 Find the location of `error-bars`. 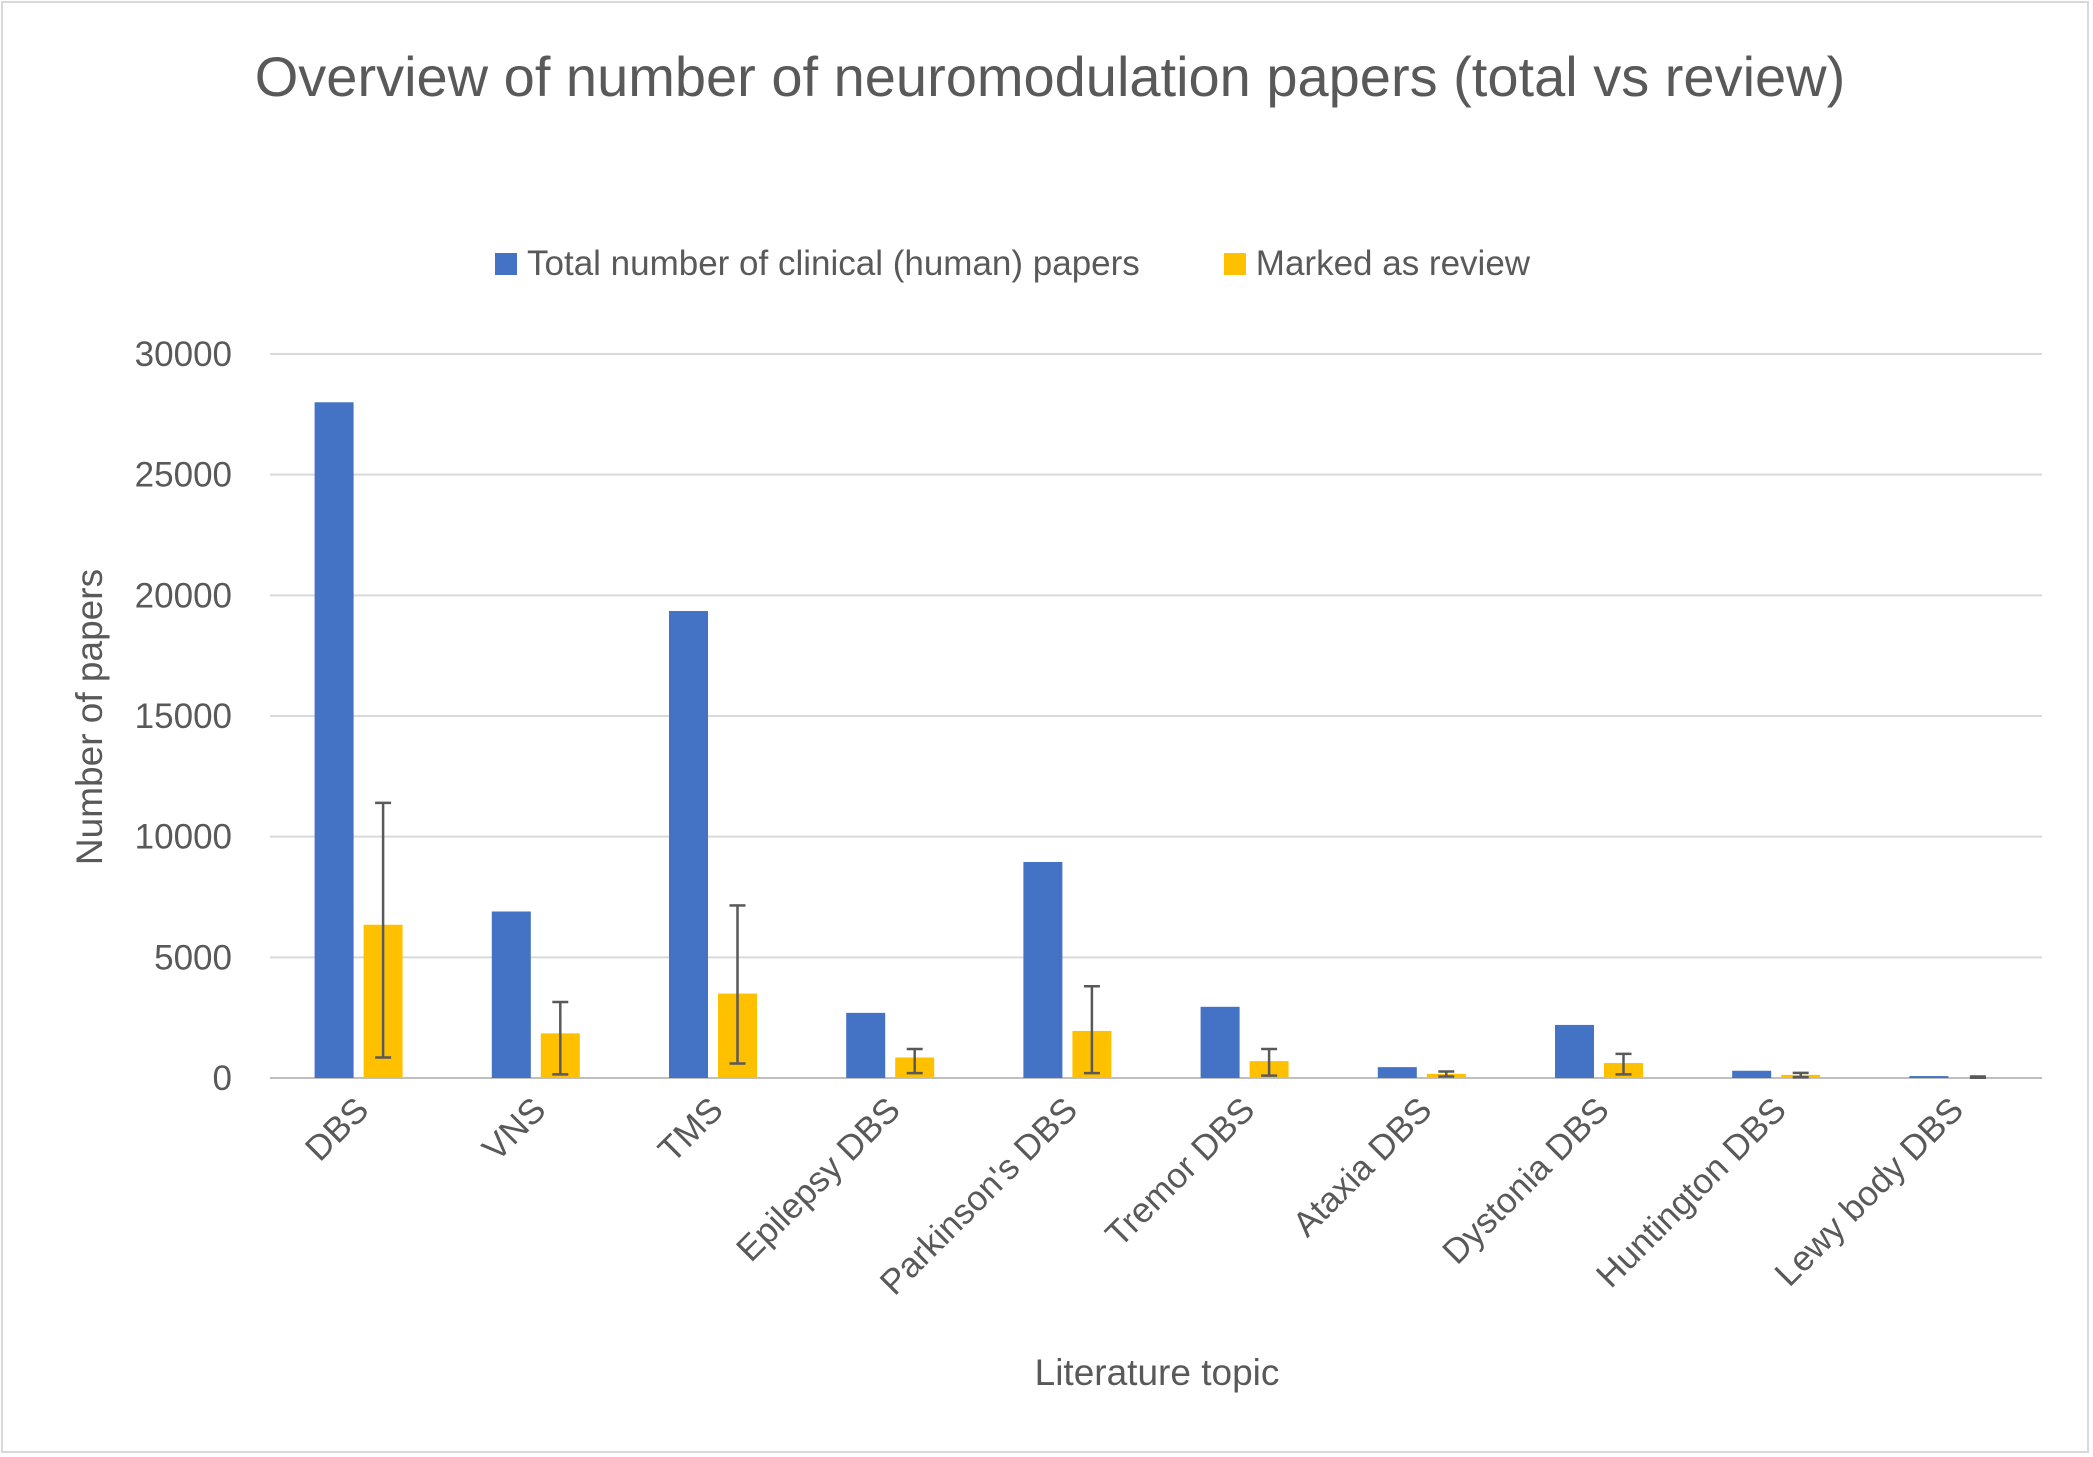

error-bars is located at coordinates (1180, 940).